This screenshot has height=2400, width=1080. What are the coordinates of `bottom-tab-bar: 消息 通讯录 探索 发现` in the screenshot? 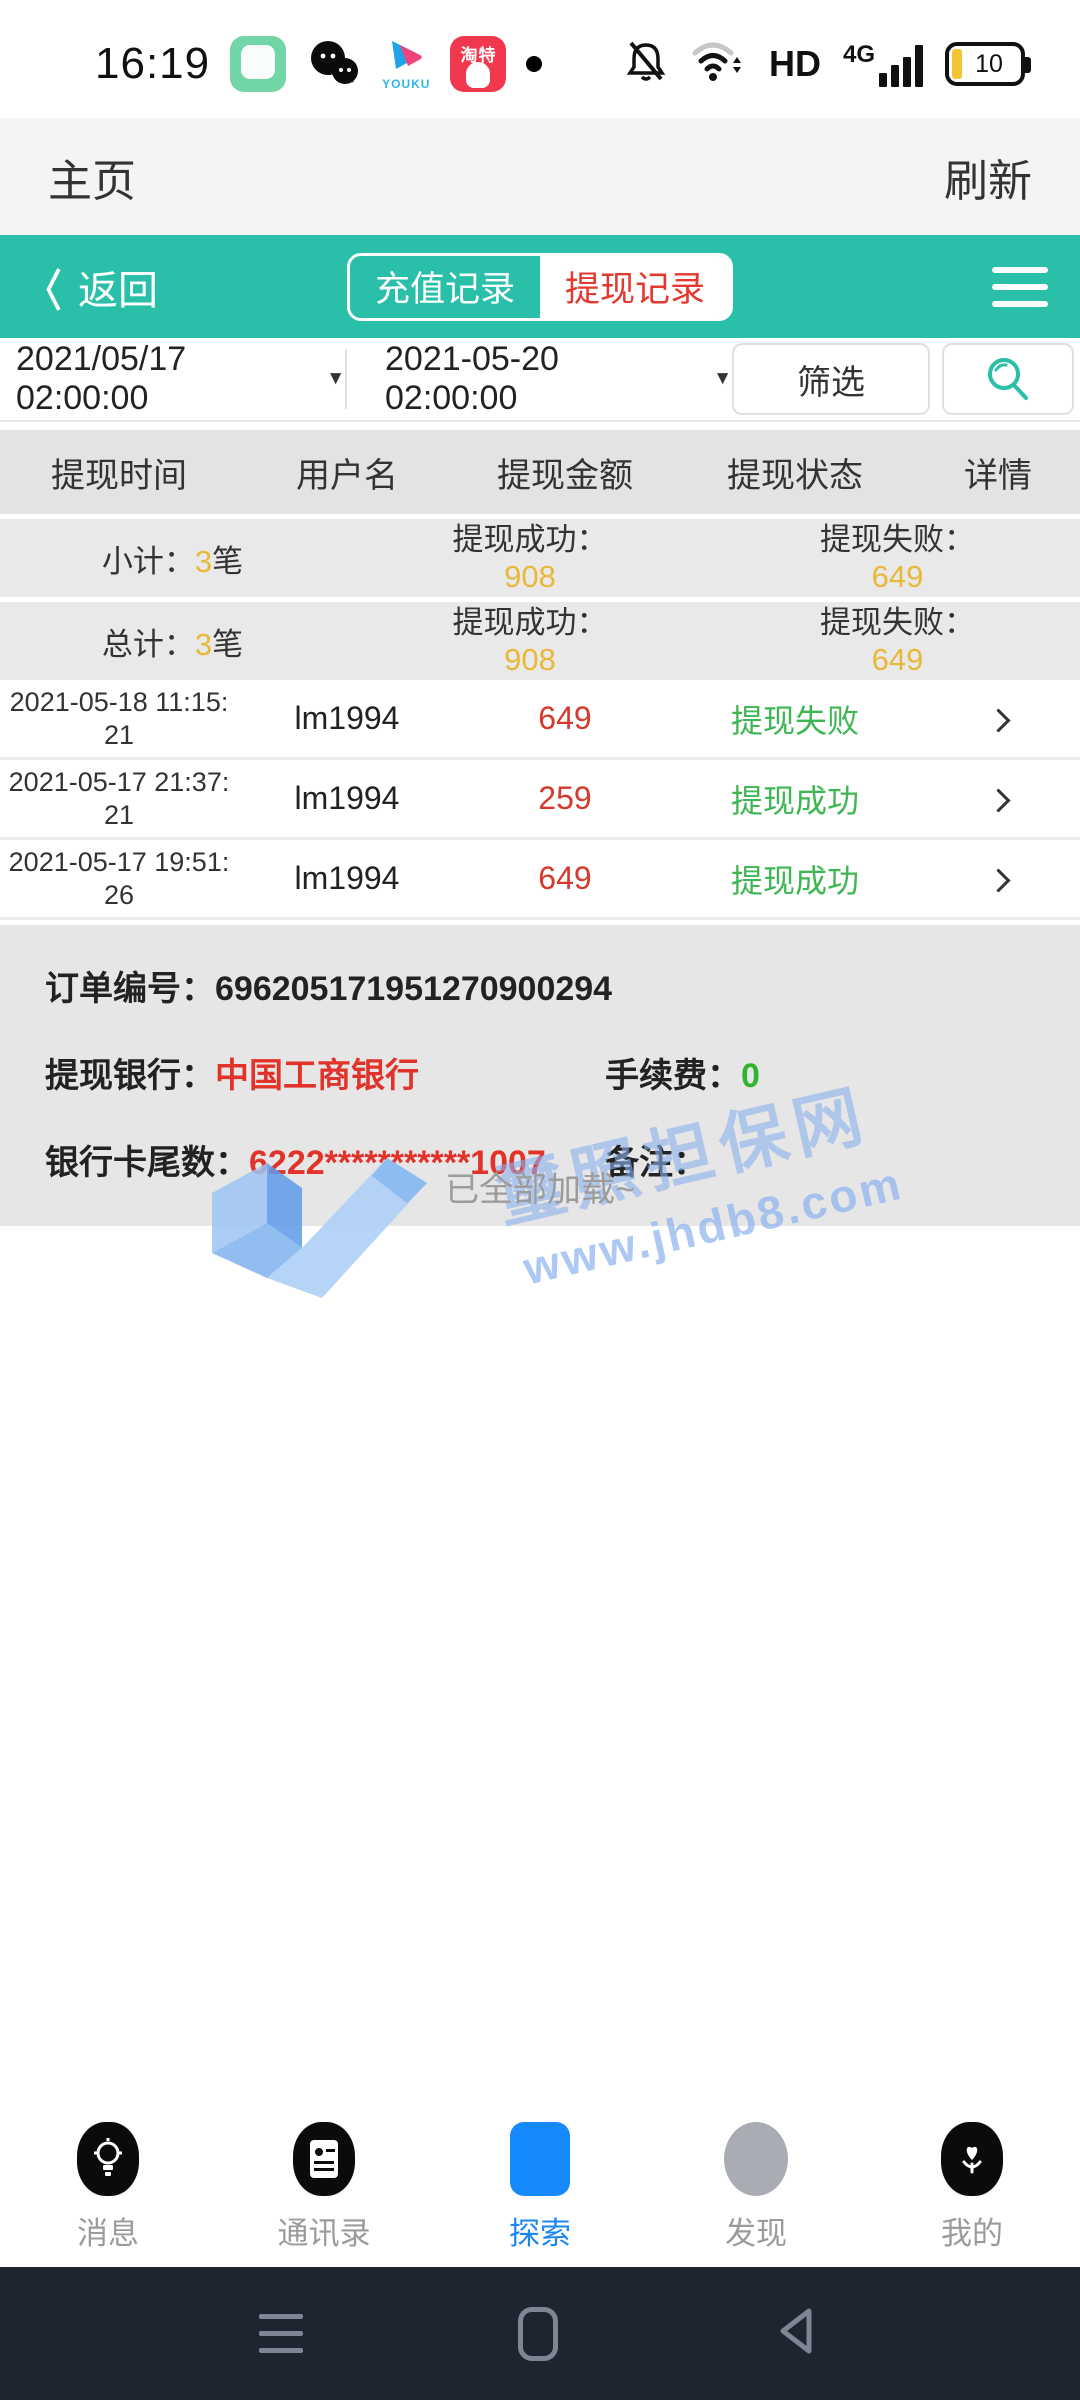 It's located at (540, 2178).